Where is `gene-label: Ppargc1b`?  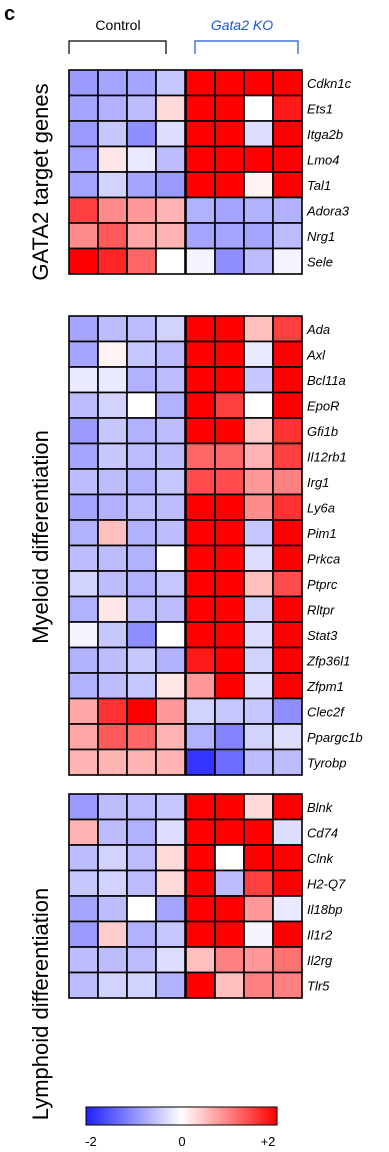
gene-label: Ppargc1b is located at coordinates (335, 737).